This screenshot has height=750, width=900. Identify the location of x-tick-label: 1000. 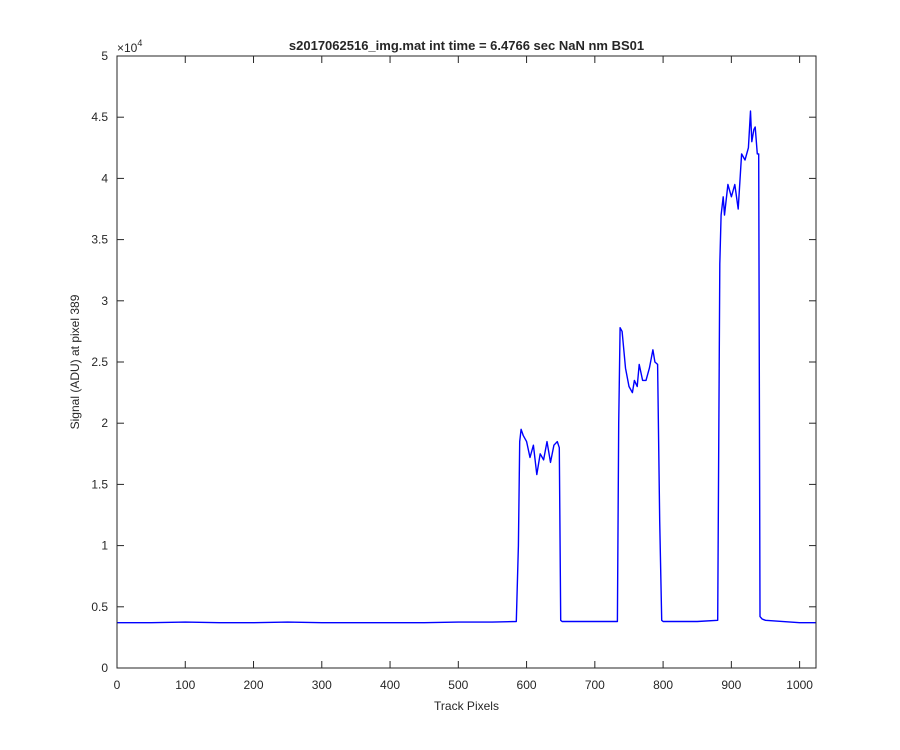
(799, 685).